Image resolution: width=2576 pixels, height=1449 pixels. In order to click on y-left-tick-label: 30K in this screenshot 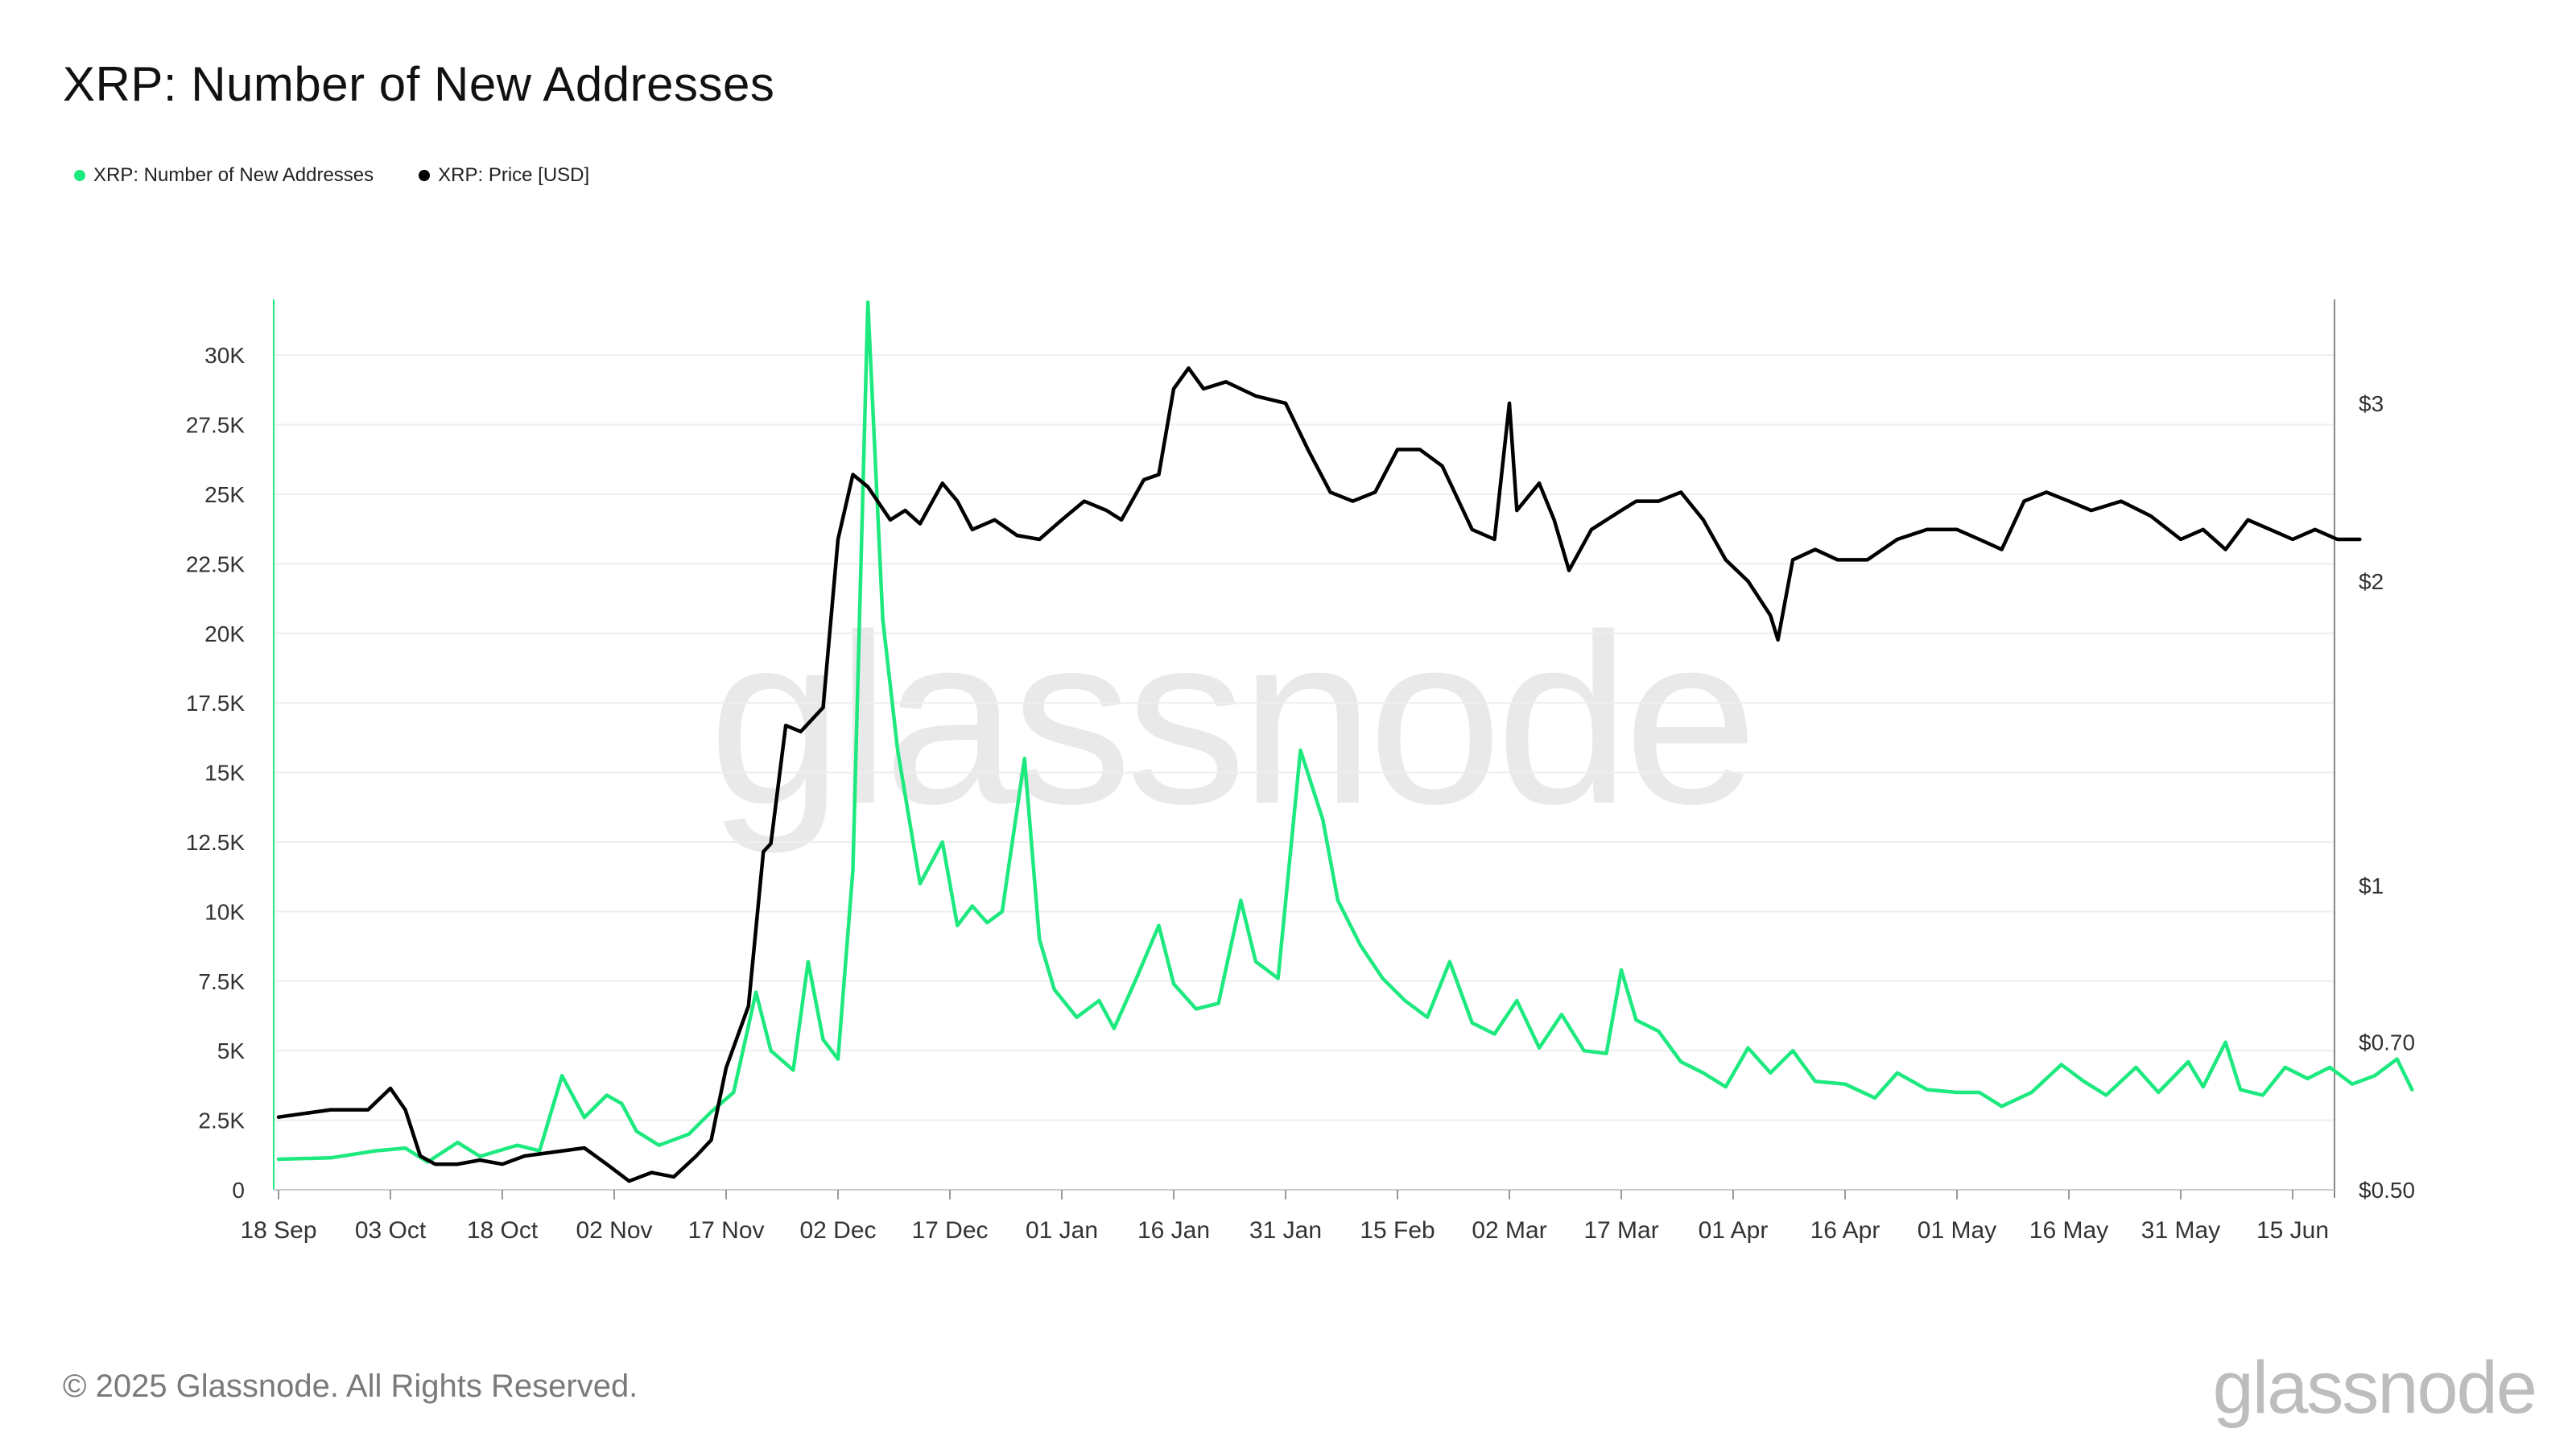, I will do `click(224, 355)`.